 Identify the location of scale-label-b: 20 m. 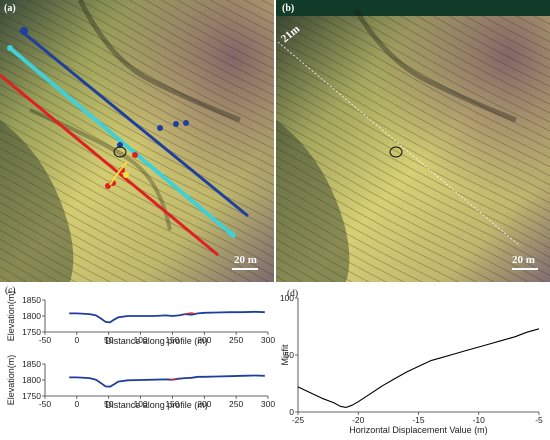
(523, 260).